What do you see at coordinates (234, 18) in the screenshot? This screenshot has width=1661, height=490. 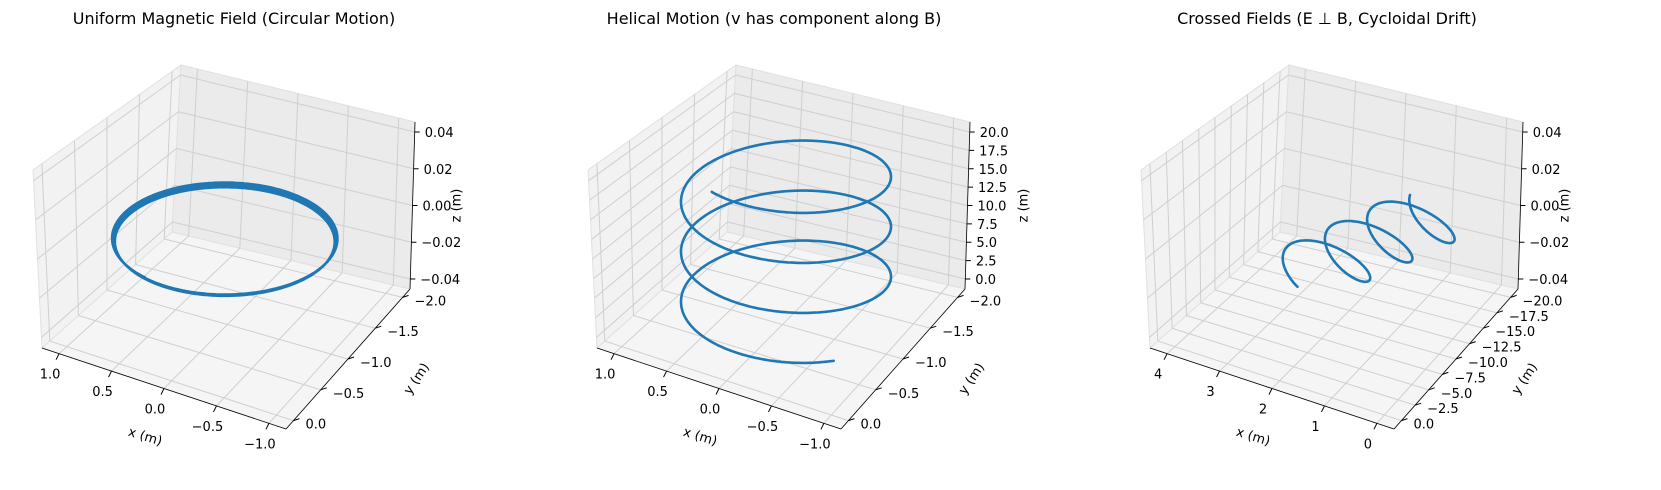 I see `chart-title: Uniform Magnetic Field (Circular Motion)` at bounding box center [234, 18].